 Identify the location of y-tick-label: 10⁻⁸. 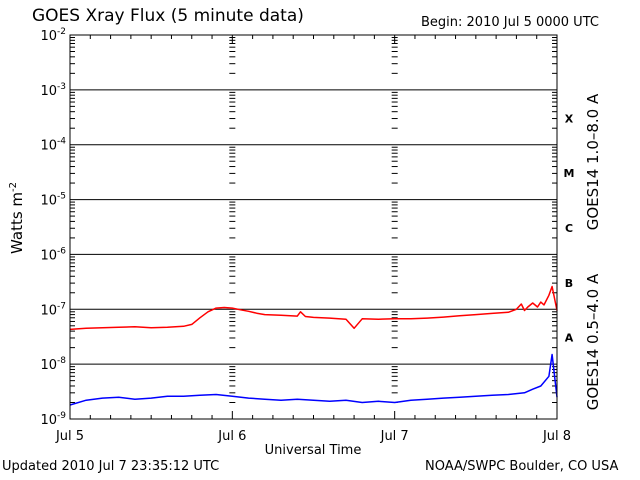
(53, 364).